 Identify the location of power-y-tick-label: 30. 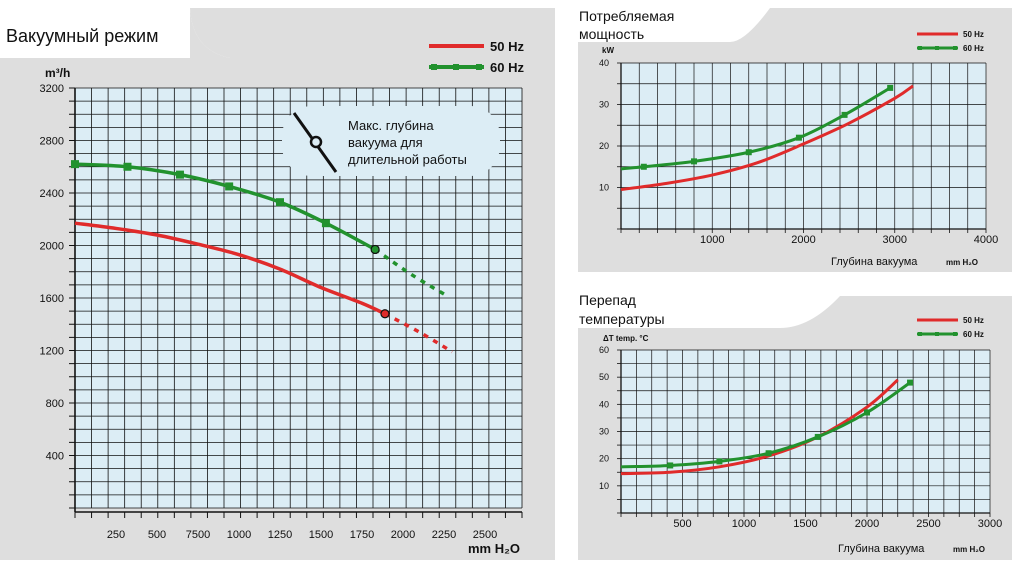
(604, 105).